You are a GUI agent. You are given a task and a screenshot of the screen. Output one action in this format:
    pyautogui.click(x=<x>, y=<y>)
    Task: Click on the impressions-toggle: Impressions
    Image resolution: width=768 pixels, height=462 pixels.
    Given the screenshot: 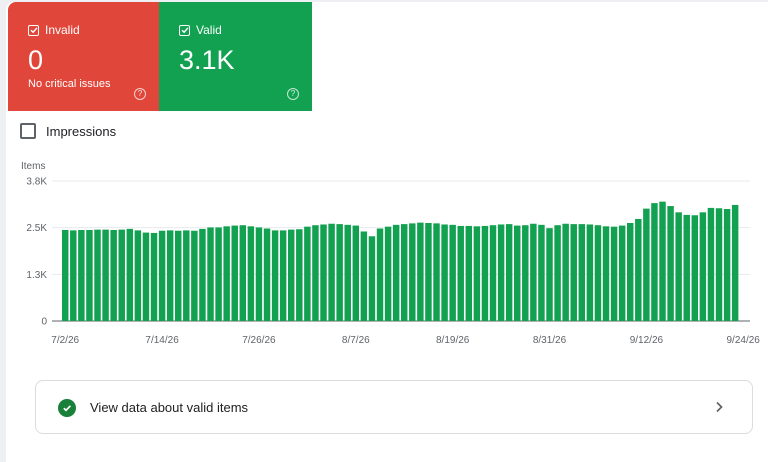 What is the action you would take?
    pyautogui.click(x=68, y=131)
    